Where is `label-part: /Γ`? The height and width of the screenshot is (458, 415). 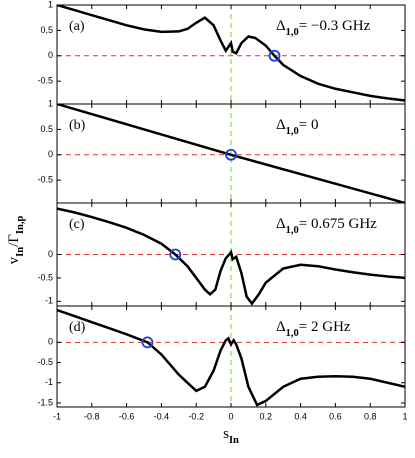 label-part: /Γ is located at coordinates (14, 240).